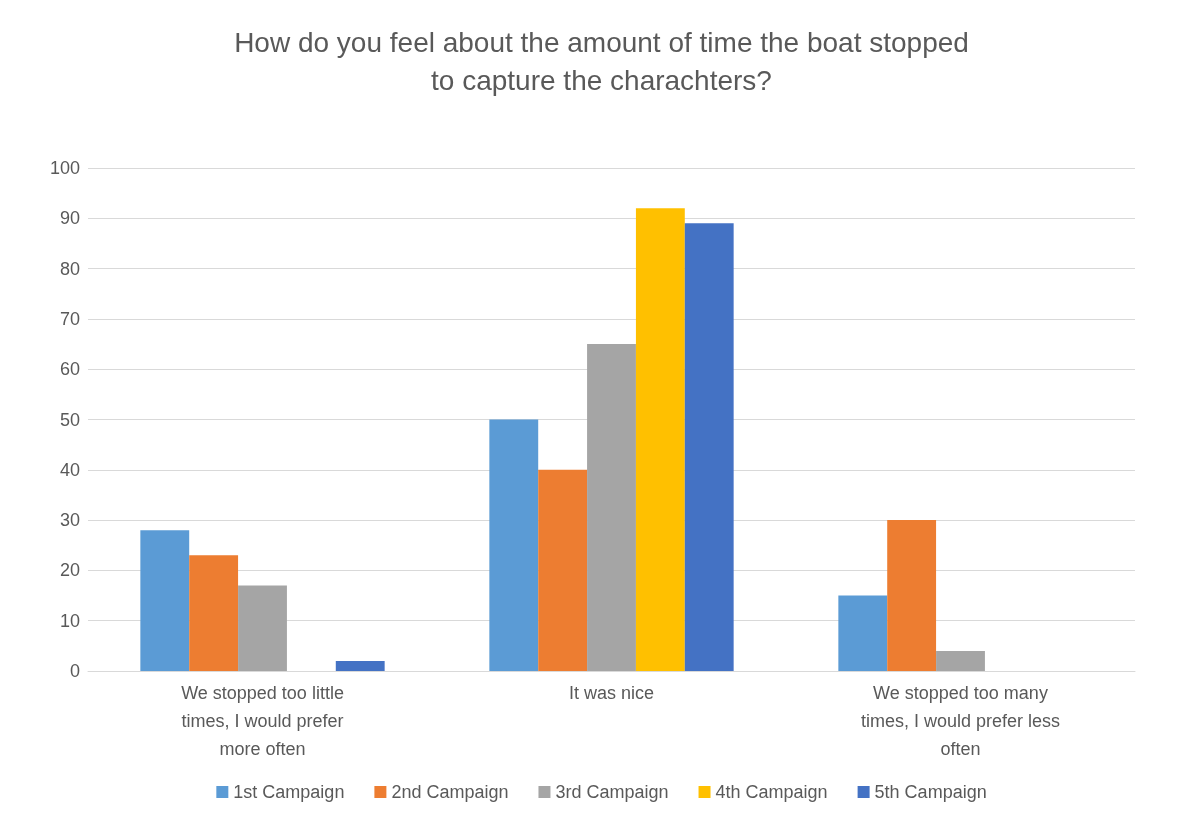 Image resolution: width=1203 pixels, height=829 pixels. I want to click on legend-label: 4th Campaign, so click(771, 792).